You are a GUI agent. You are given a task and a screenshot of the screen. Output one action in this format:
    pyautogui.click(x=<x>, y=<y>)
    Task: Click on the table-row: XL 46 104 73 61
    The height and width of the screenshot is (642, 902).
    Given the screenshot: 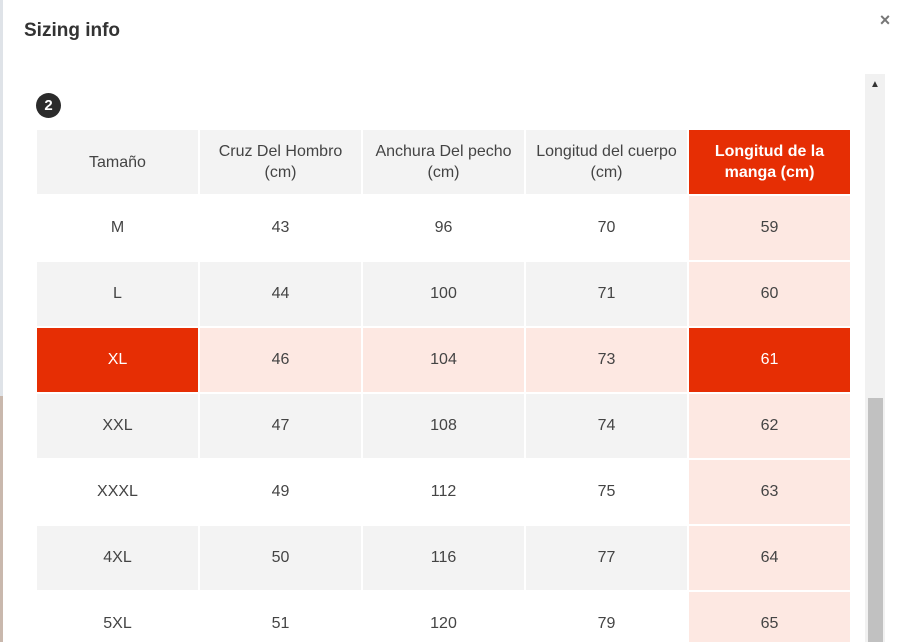 What is the action you would take?
    pyautogui.click(x=443, y=360)
    